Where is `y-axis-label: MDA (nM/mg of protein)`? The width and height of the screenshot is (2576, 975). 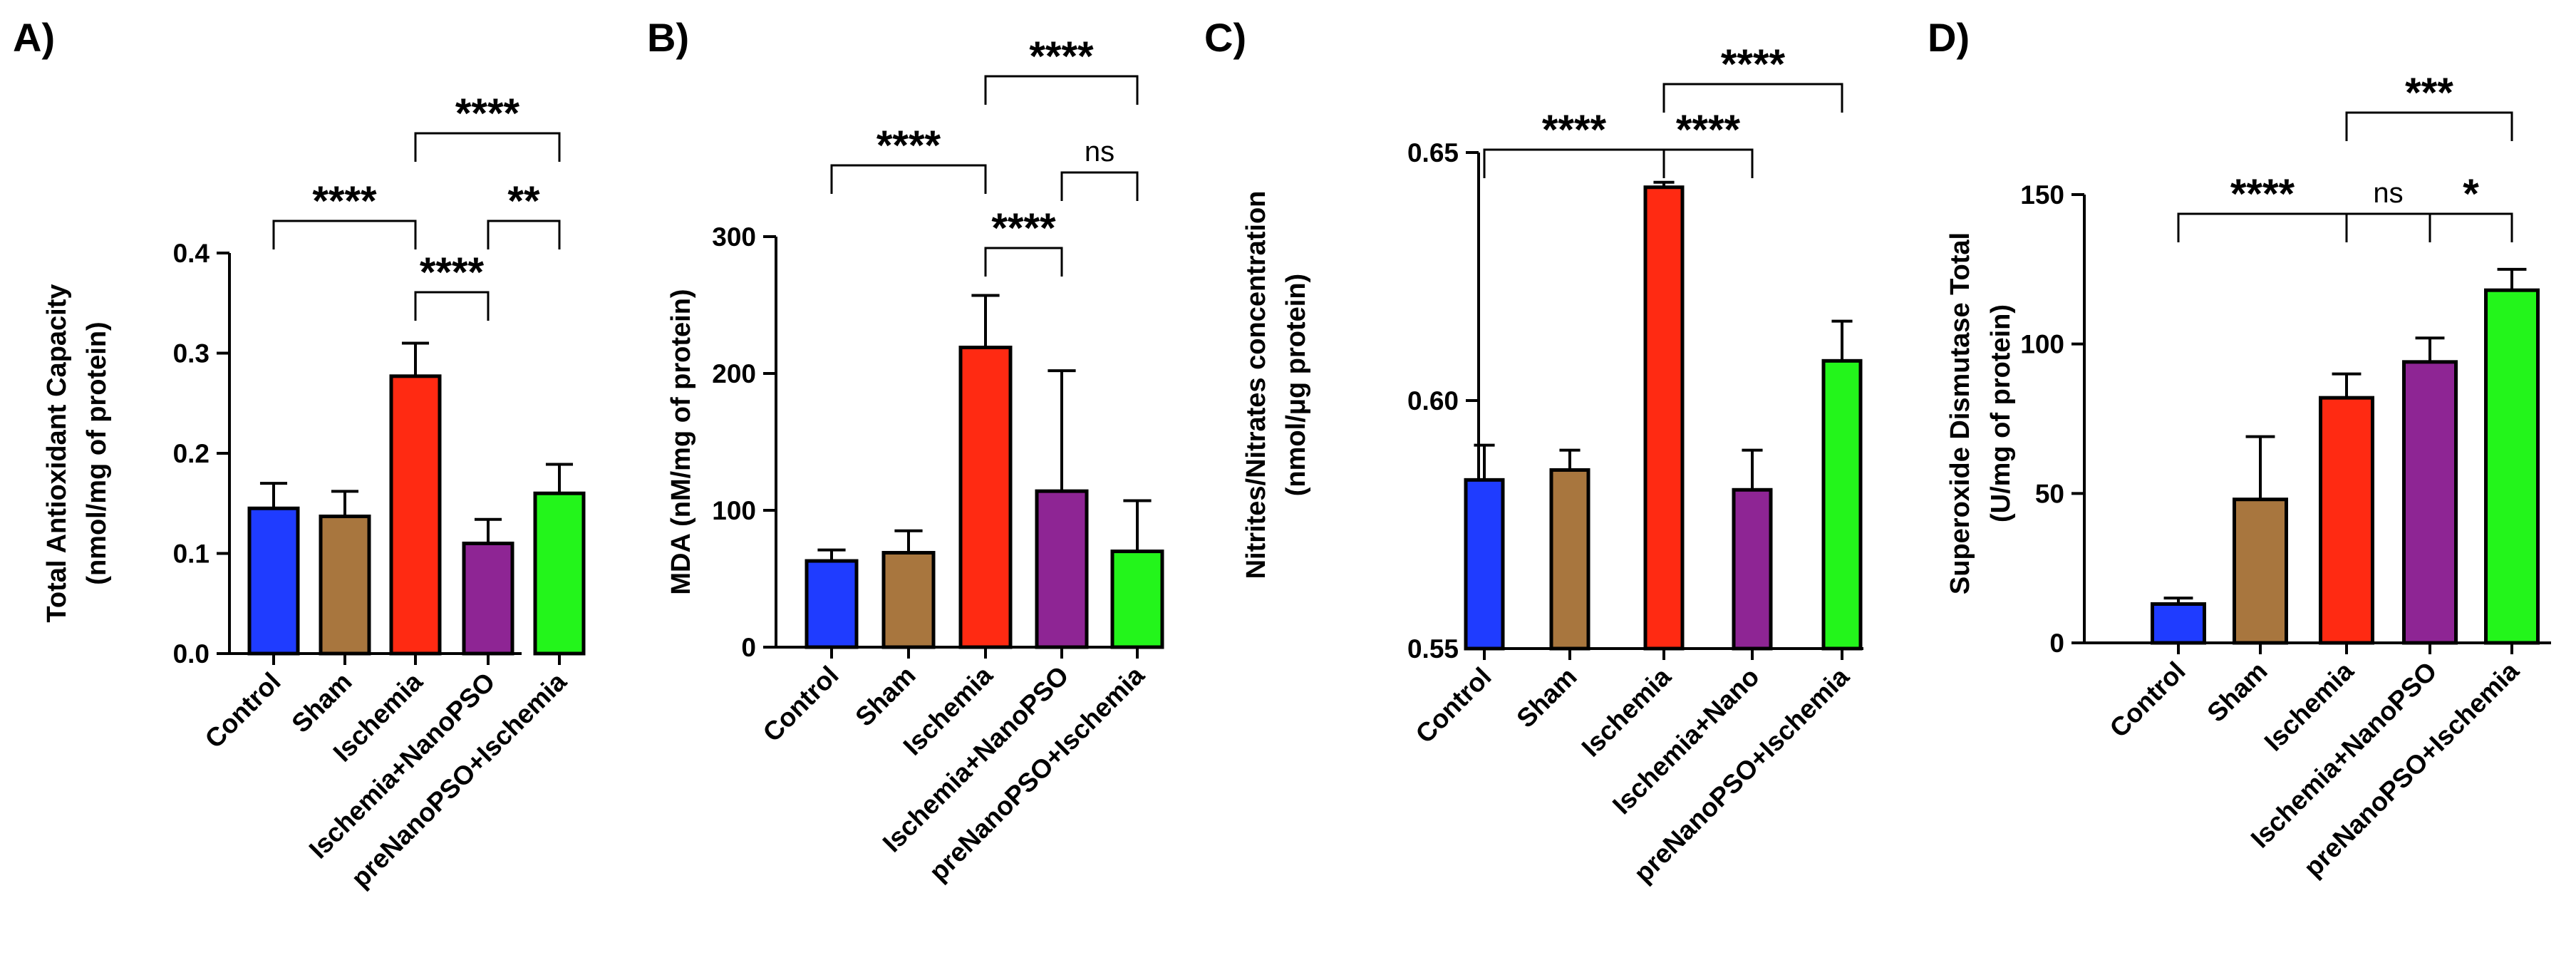 y-axis-label: MDA (nM/mg of protein) is located at coordinates (681, 441).